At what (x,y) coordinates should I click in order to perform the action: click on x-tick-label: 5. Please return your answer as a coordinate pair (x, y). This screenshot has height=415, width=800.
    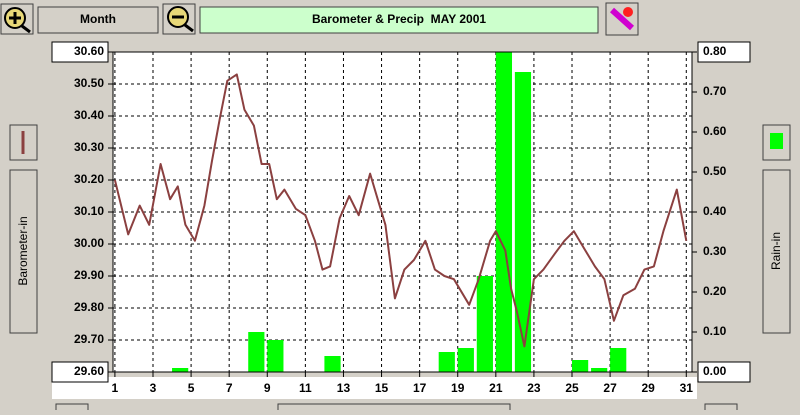
    Looking at the image, I should click on (191, 388).